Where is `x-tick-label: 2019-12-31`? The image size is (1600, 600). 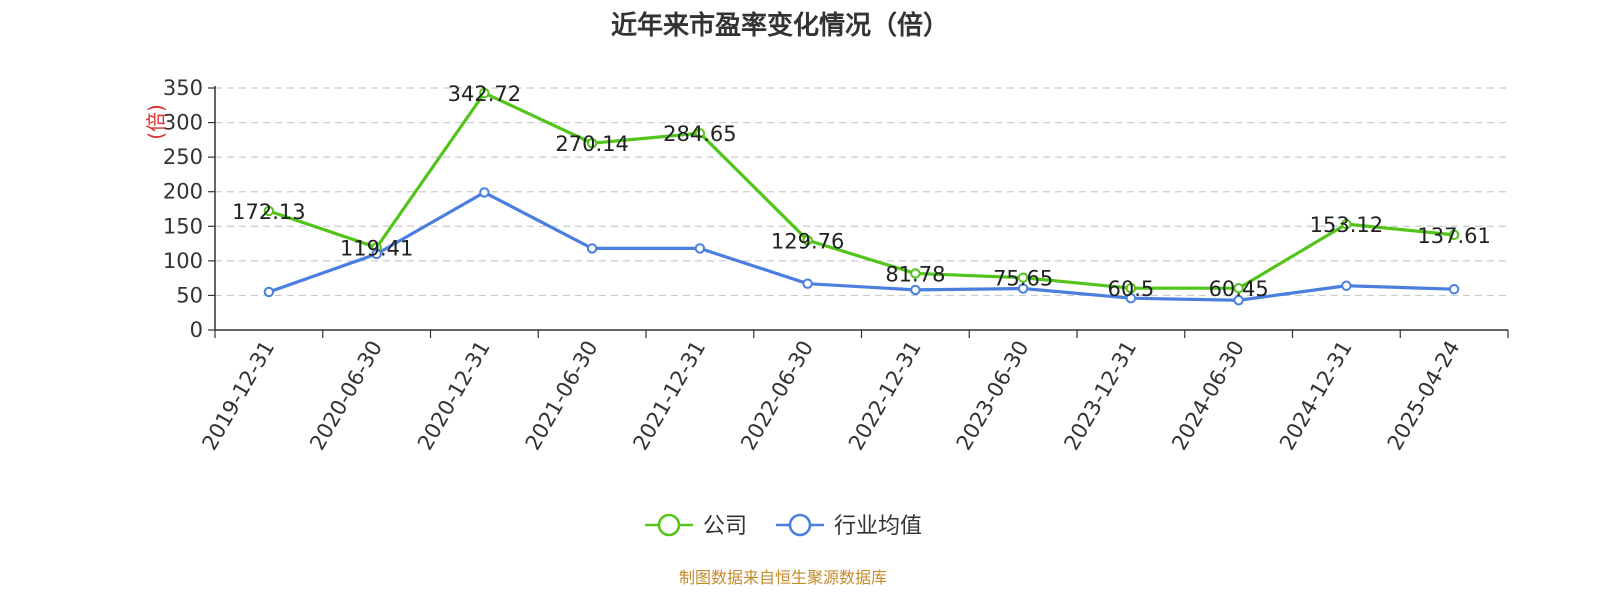 x-tick-label: 2019-12-31 is located at coordinates (238, 396).